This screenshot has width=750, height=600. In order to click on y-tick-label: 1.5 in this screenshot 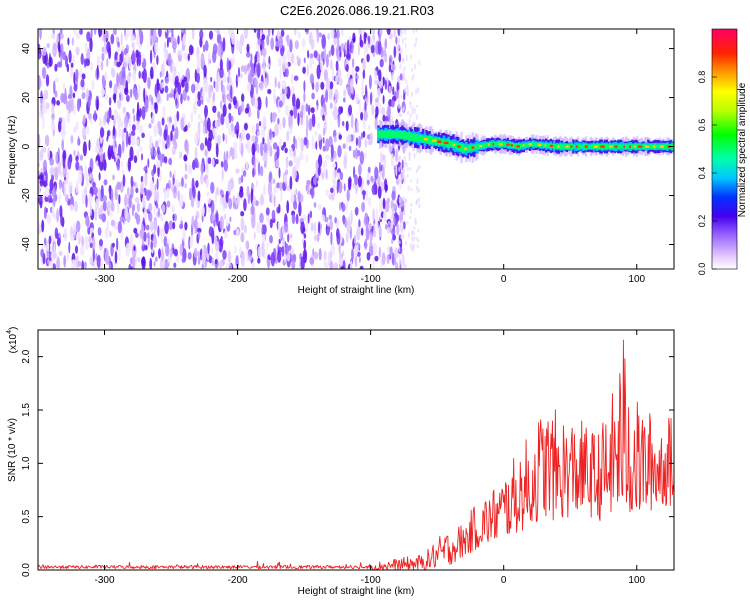, I will do `click(26, 410)`.